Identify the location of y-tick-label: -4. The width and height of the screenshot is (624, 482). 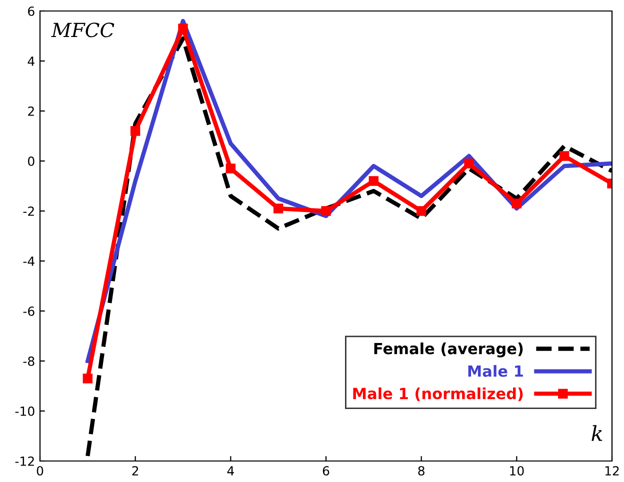
(28, 261).